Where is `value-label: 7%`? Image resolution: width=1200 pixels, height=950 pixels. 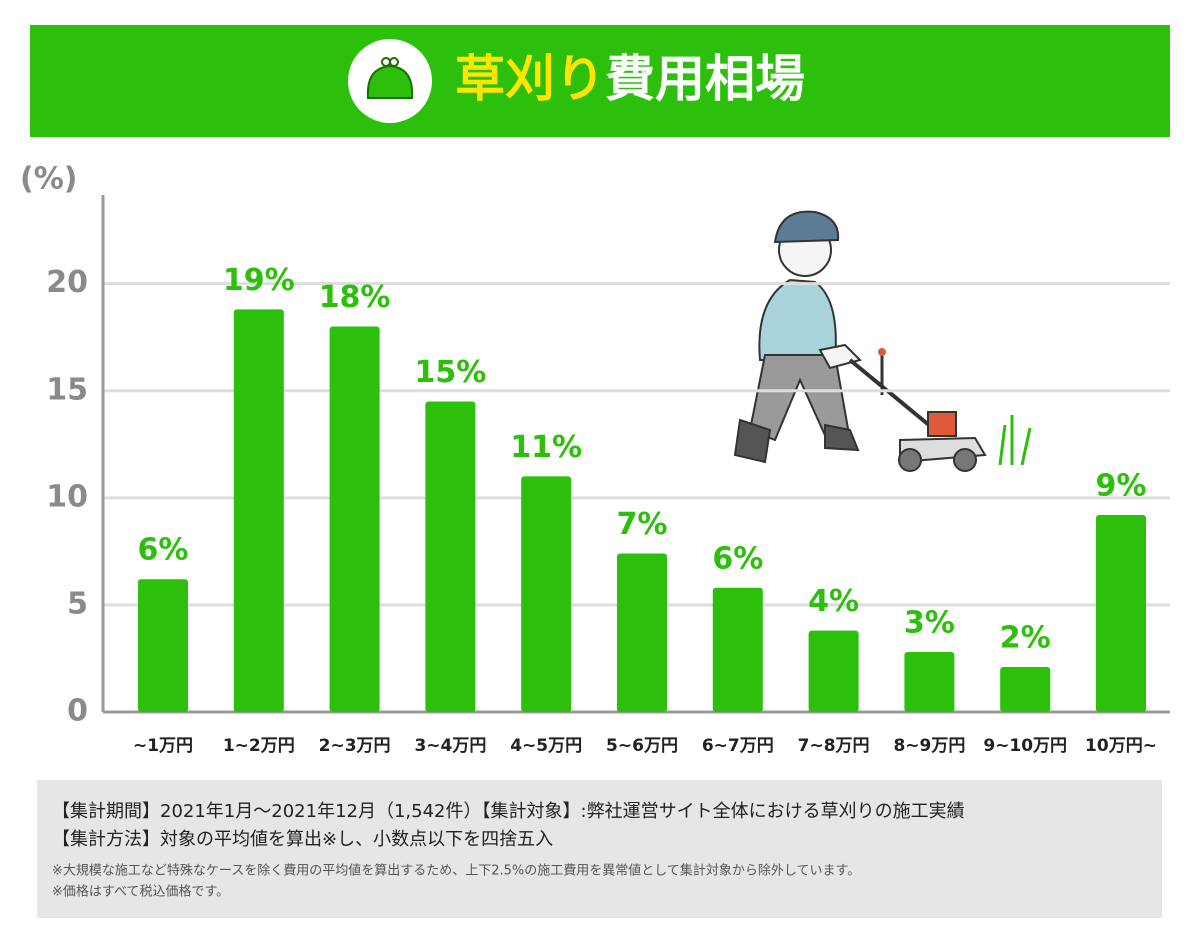
value-label: 7% is located at coordinates (642, 524).